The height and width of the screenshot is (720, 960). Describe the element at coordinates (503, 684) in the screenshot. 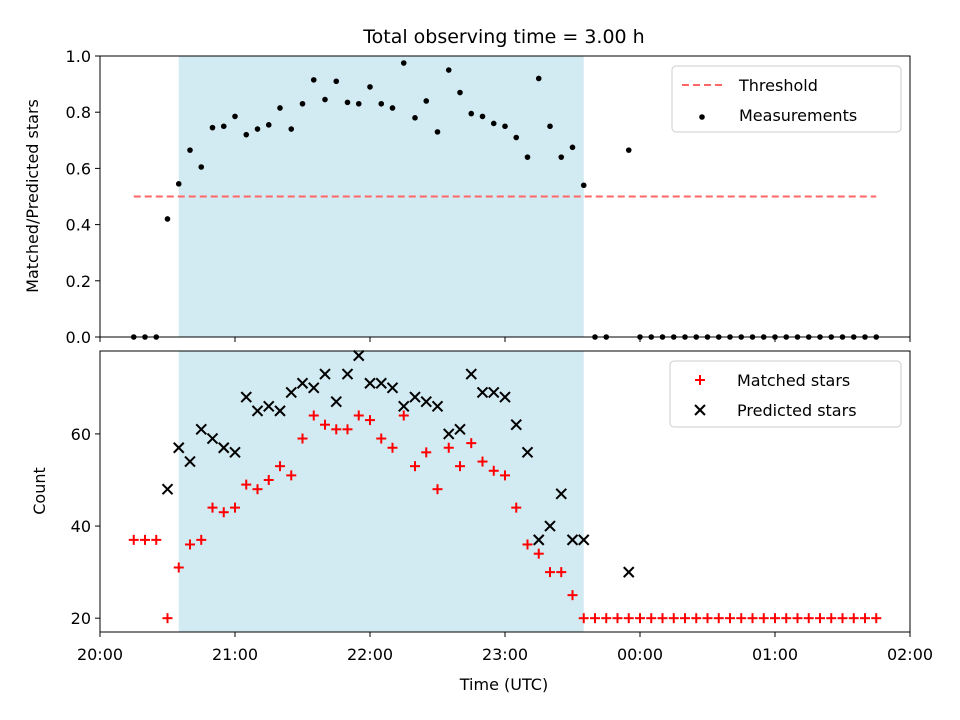

I see `time-axis-label: Time (UTC)` at that location.